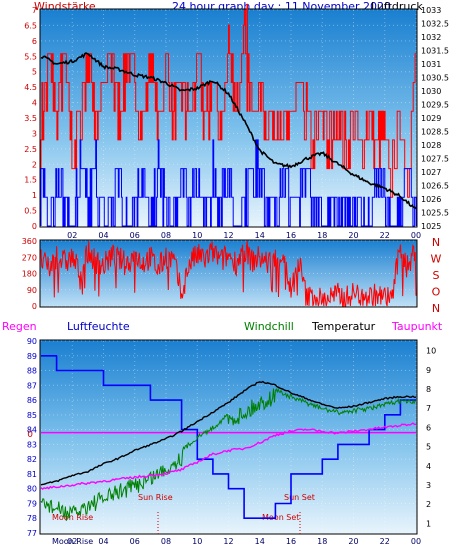  What do you see at coordinates (260, 541) in the screenshot?
I see `bottom-hour-tick: 14` at bounding box center [260, 541].